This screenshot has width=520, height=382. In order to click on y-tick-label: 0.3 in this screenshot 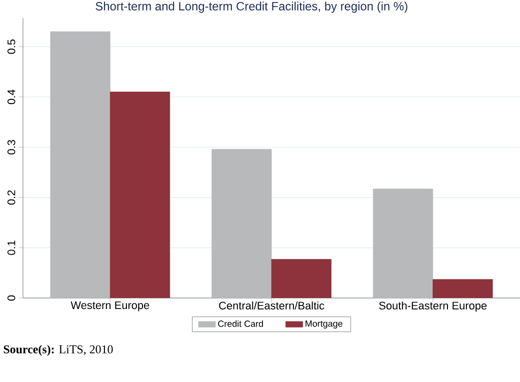, I will do `click(11, 147)`.